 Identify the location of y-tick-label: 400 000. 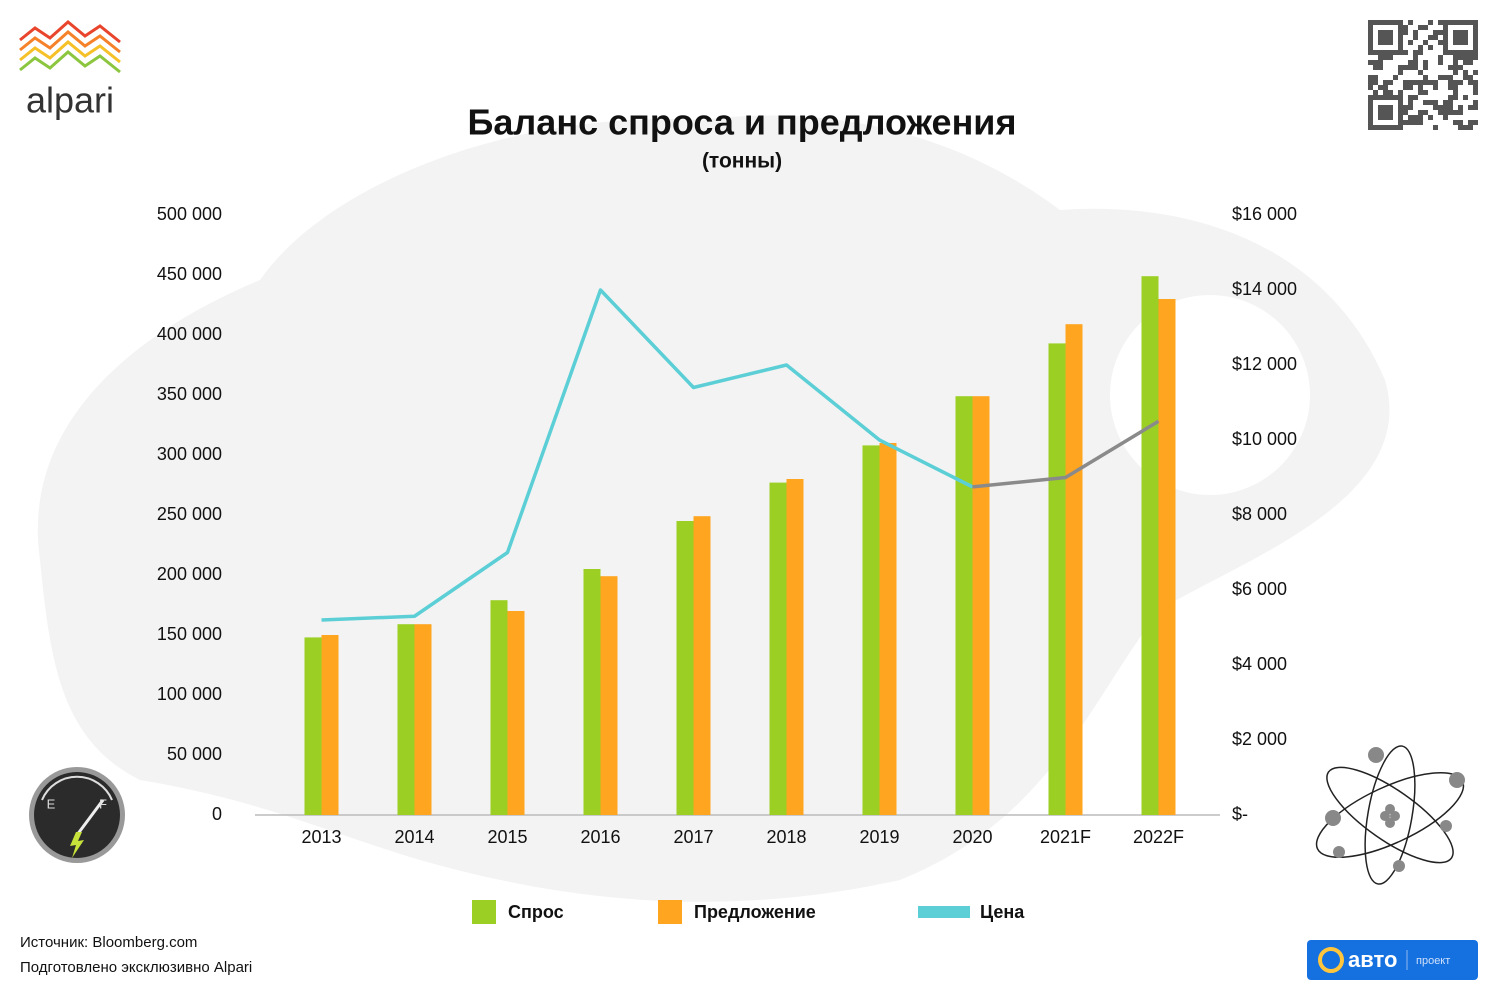
(189, 334).